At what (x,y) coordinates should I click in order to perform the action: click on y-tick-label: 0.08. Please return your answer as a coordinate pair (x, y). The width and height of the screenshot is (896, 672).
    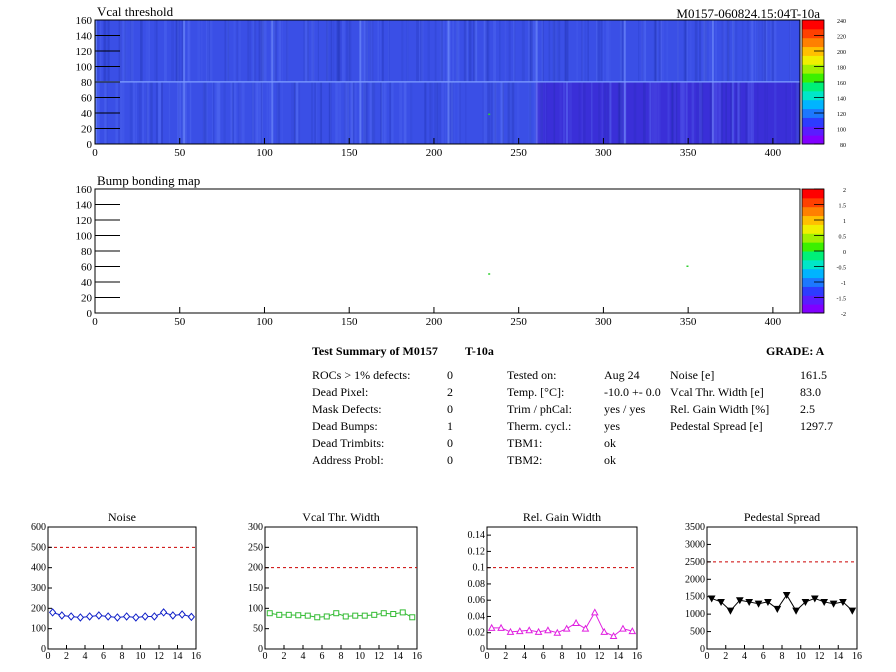
    Looking at the image, I should click on (477, 584).